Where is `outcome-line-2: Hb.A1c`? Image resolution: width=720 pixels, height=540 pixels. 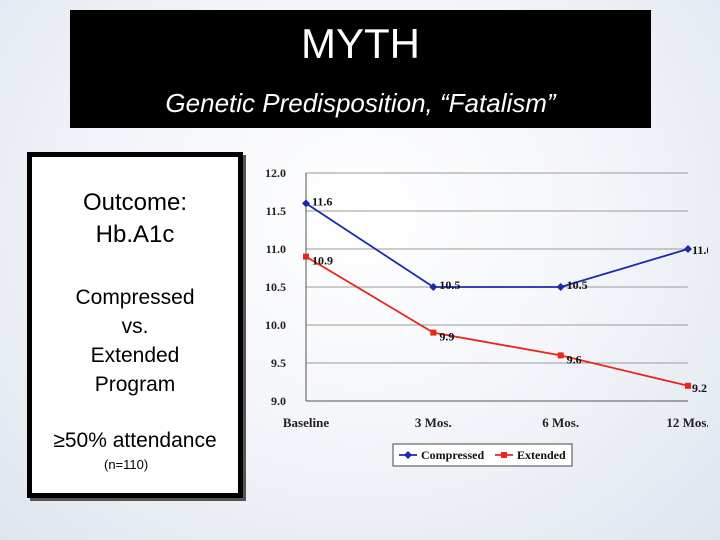
outcome-line-2: Hb.A1c is located at coordinates (135, 234).